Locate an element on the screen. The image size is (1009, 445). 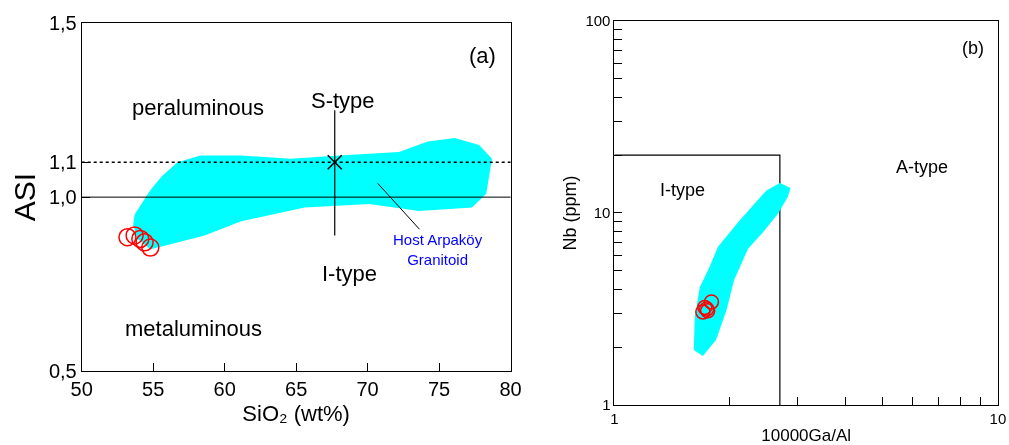
x-tick-label: 60 is located at coordinates (224, 389).